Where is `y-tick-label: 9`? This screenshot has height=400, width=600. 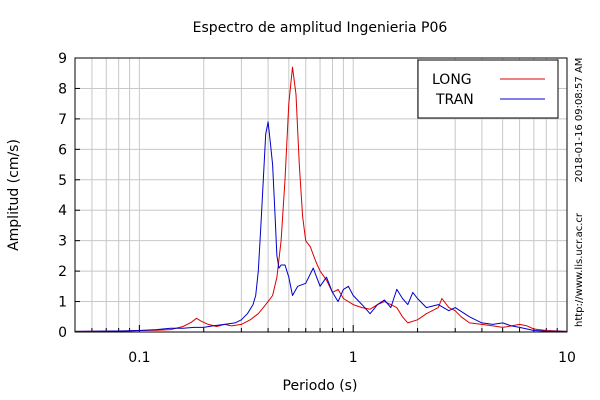 y-tick-label: 9 is located at coordinates (62, 59).